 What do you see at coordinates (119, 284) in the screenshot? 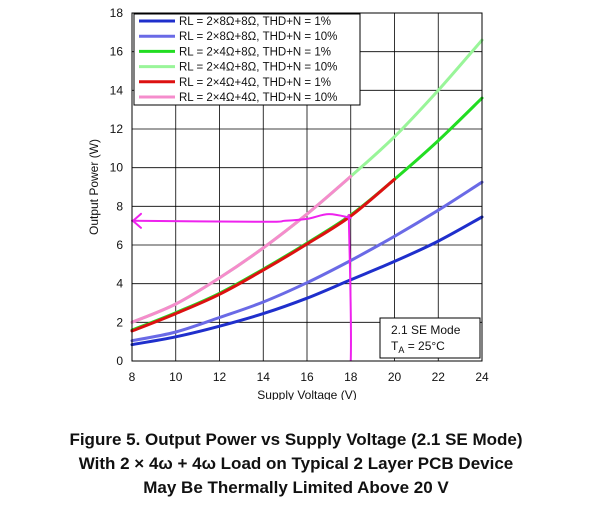
I see `y-tick-label: 4` at bounding box center [119, 284].